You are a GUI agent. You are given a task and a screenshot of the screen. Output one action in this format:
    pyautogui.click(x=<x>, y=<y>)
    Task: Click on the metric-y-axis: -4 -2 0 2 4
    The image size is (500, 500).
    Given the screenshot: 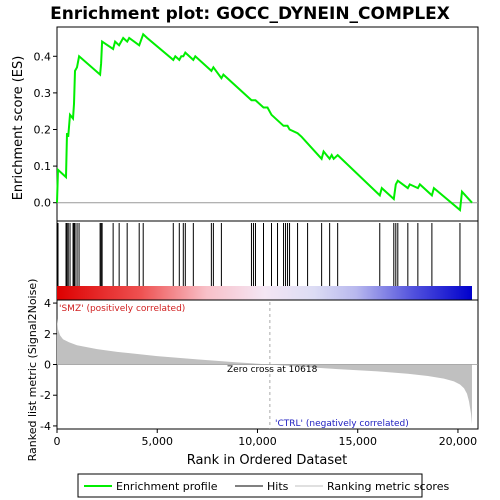 What is the action you would take?
    pyautogui.click(x=48, y=365)
    